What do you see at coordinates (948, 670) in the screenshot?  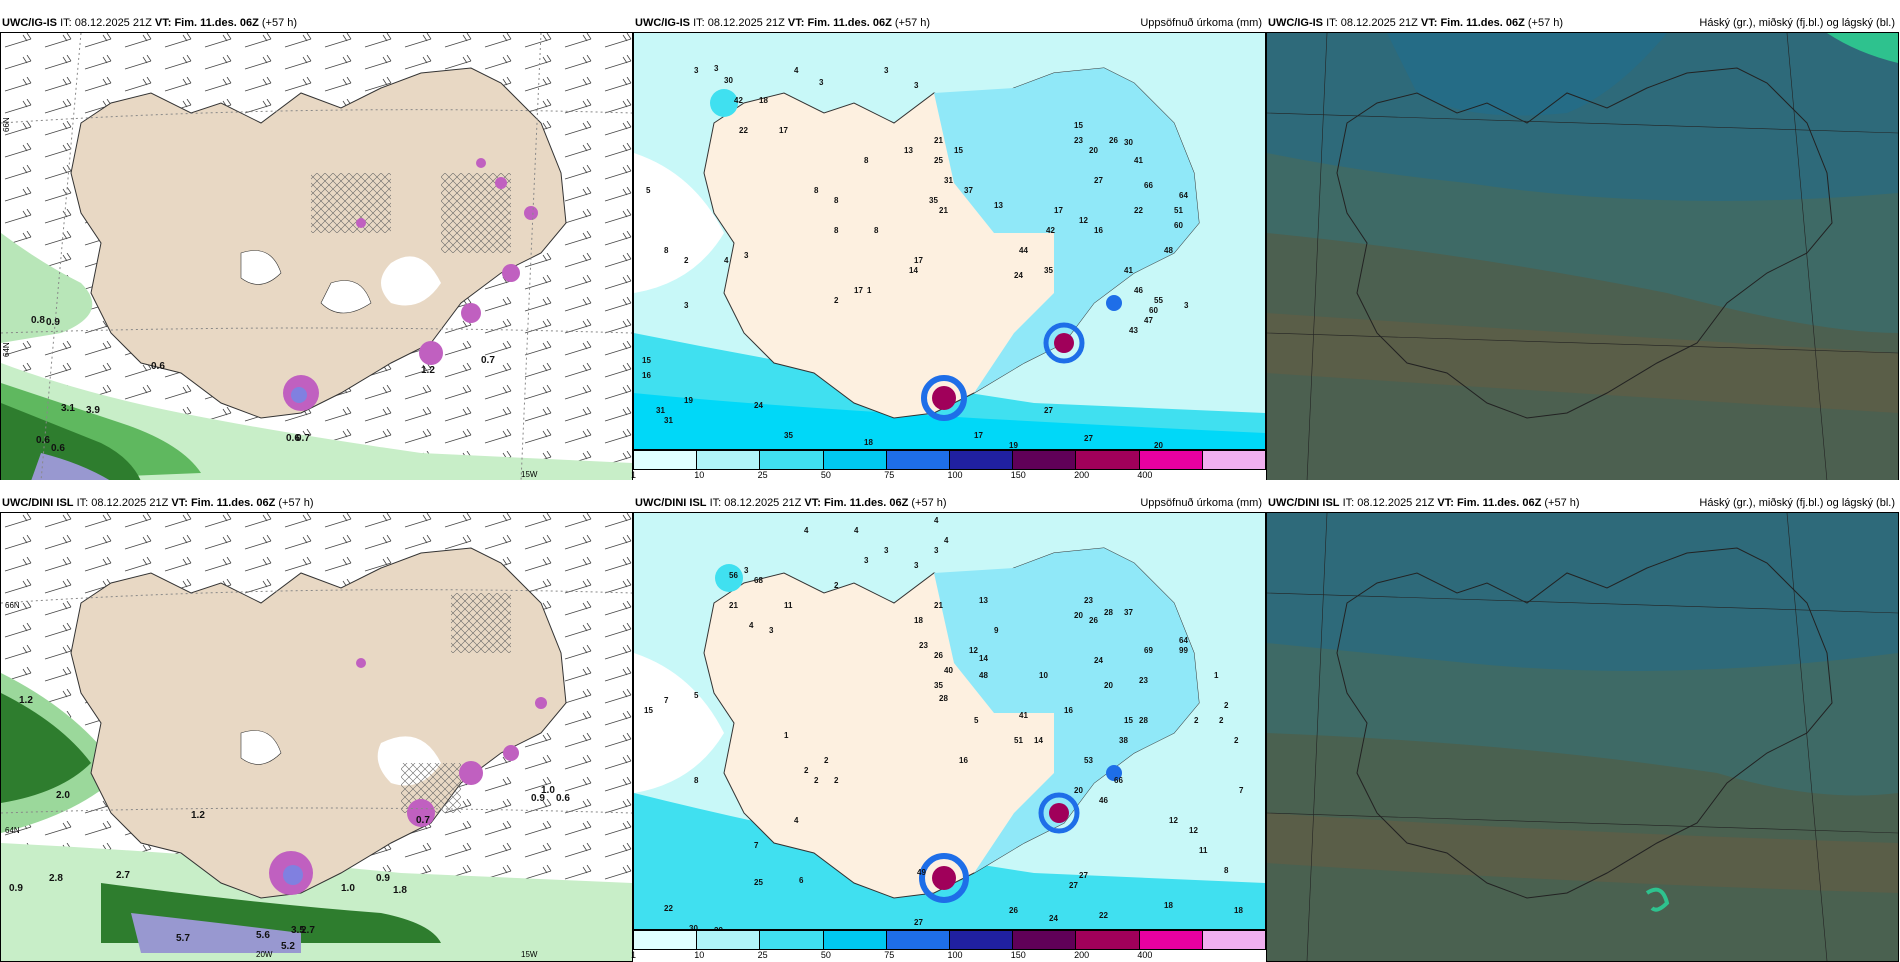 I see `svg-text: 40` at bounding box center [948, 670].